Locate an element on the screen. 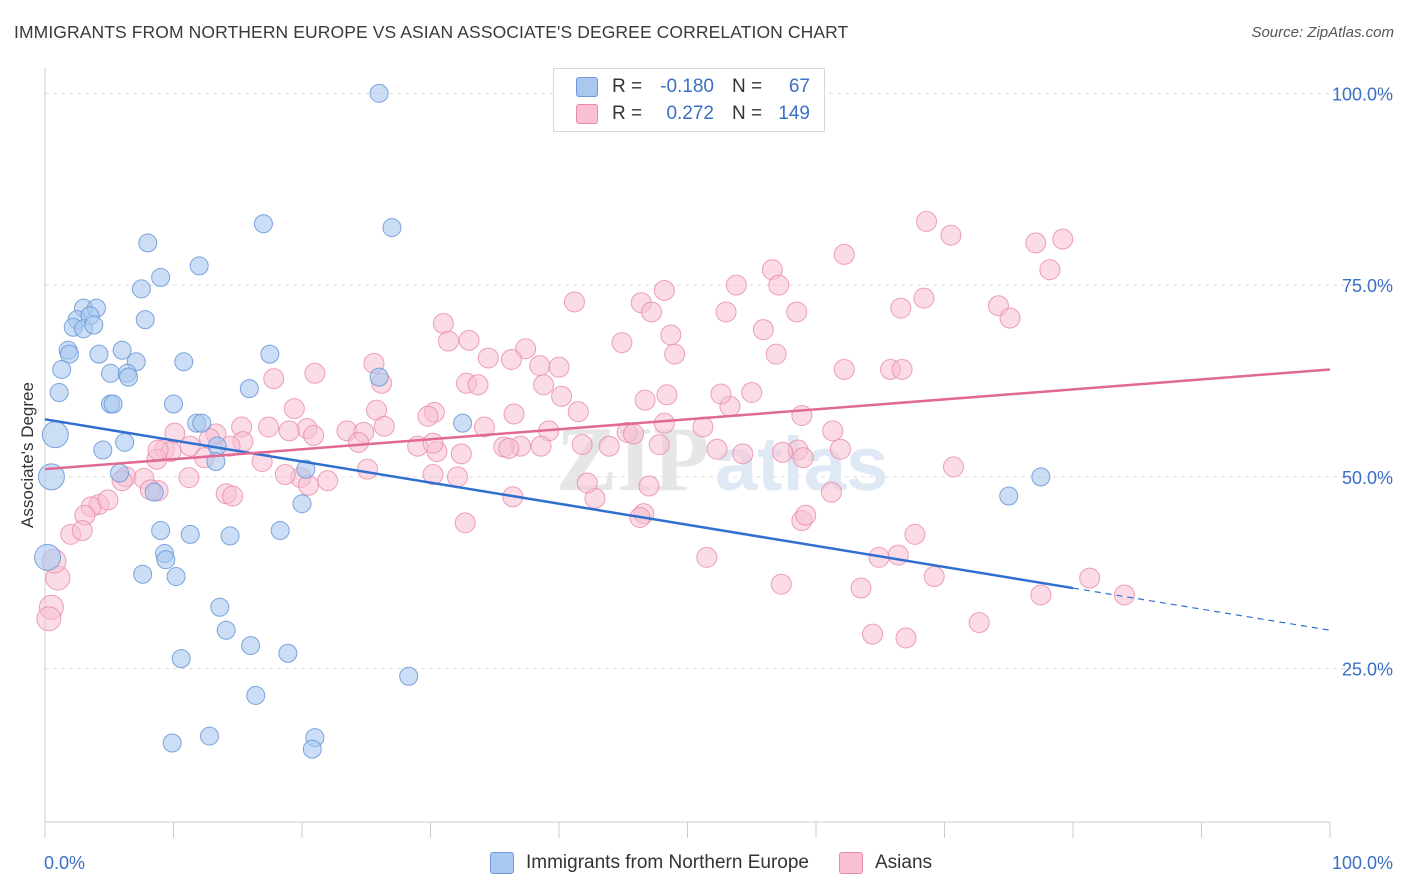  legend-item-asians: Asians is located at coordinates (885, 863).